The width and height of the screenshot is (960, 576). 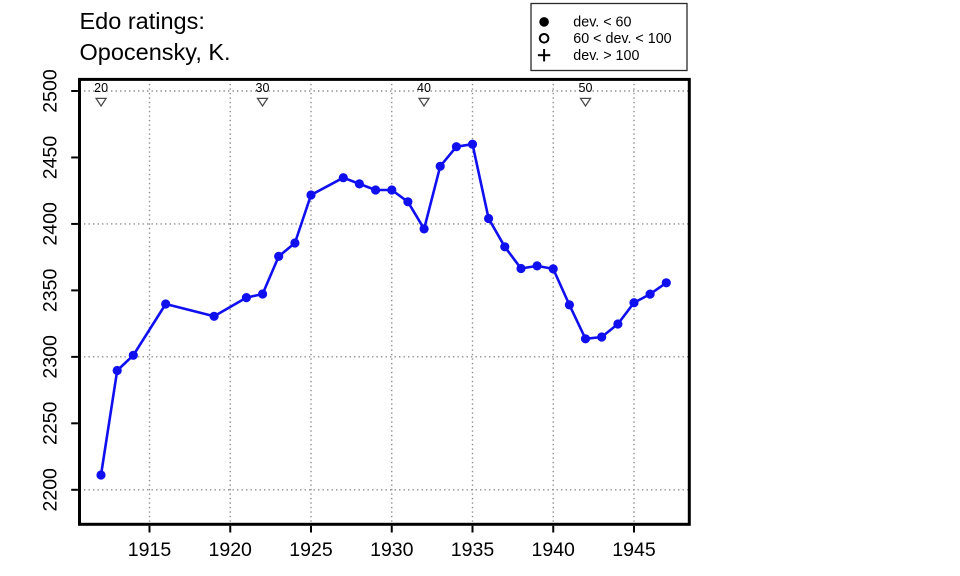 I want to click on svg-text: 50, so click(x=586, y=88).